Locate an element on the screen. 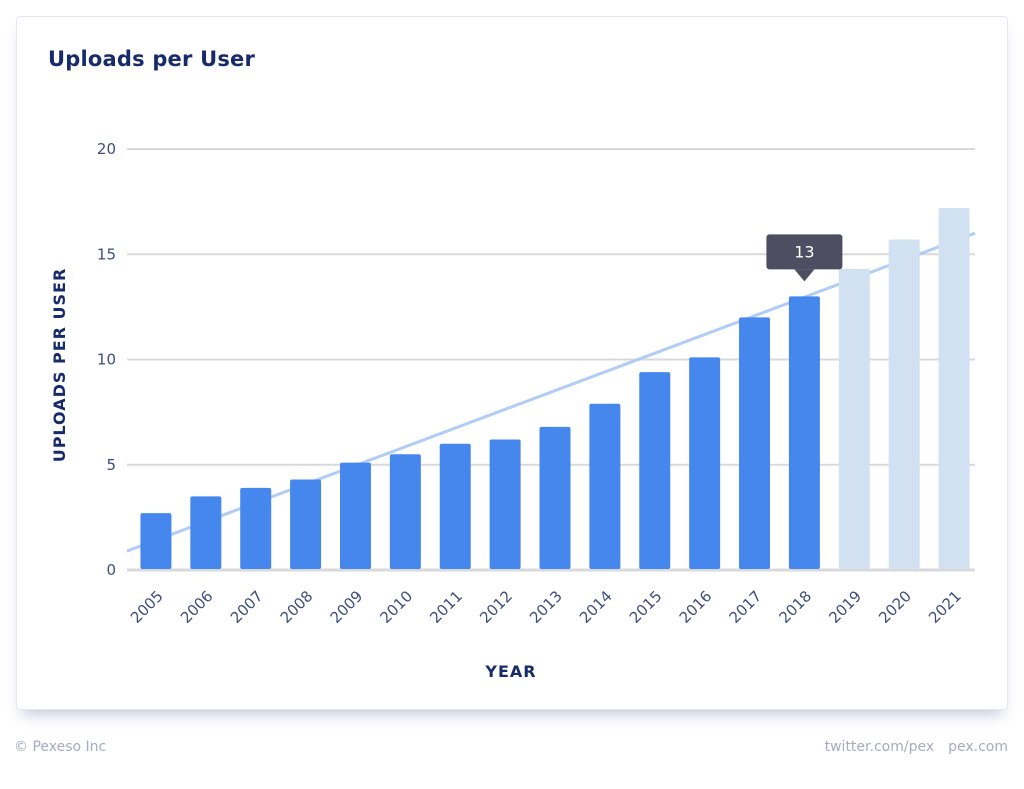  bar-2014 is located at coordinates (605, 486).